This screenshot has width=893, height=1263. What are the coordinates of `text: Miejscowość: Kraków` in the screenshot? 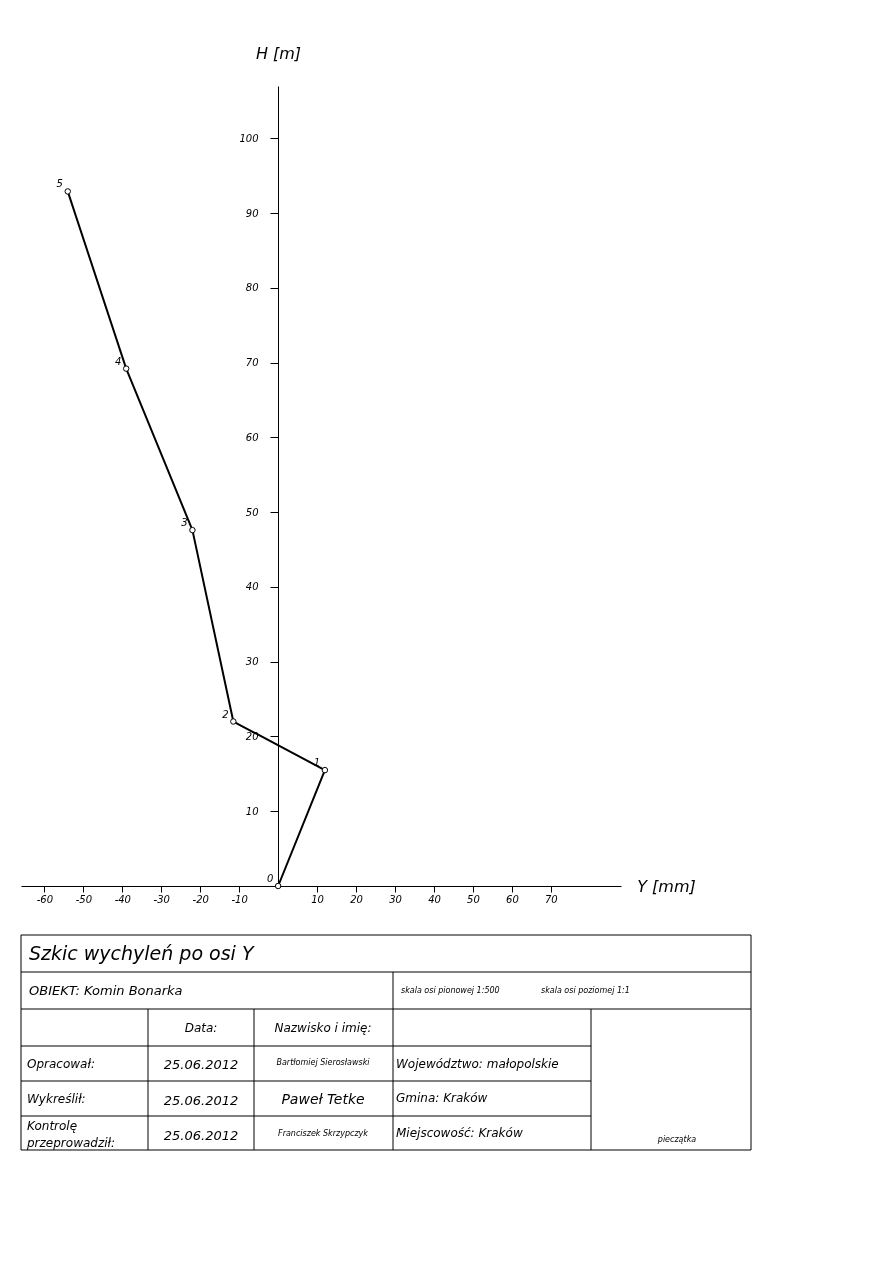 It's located at (459, 1133).